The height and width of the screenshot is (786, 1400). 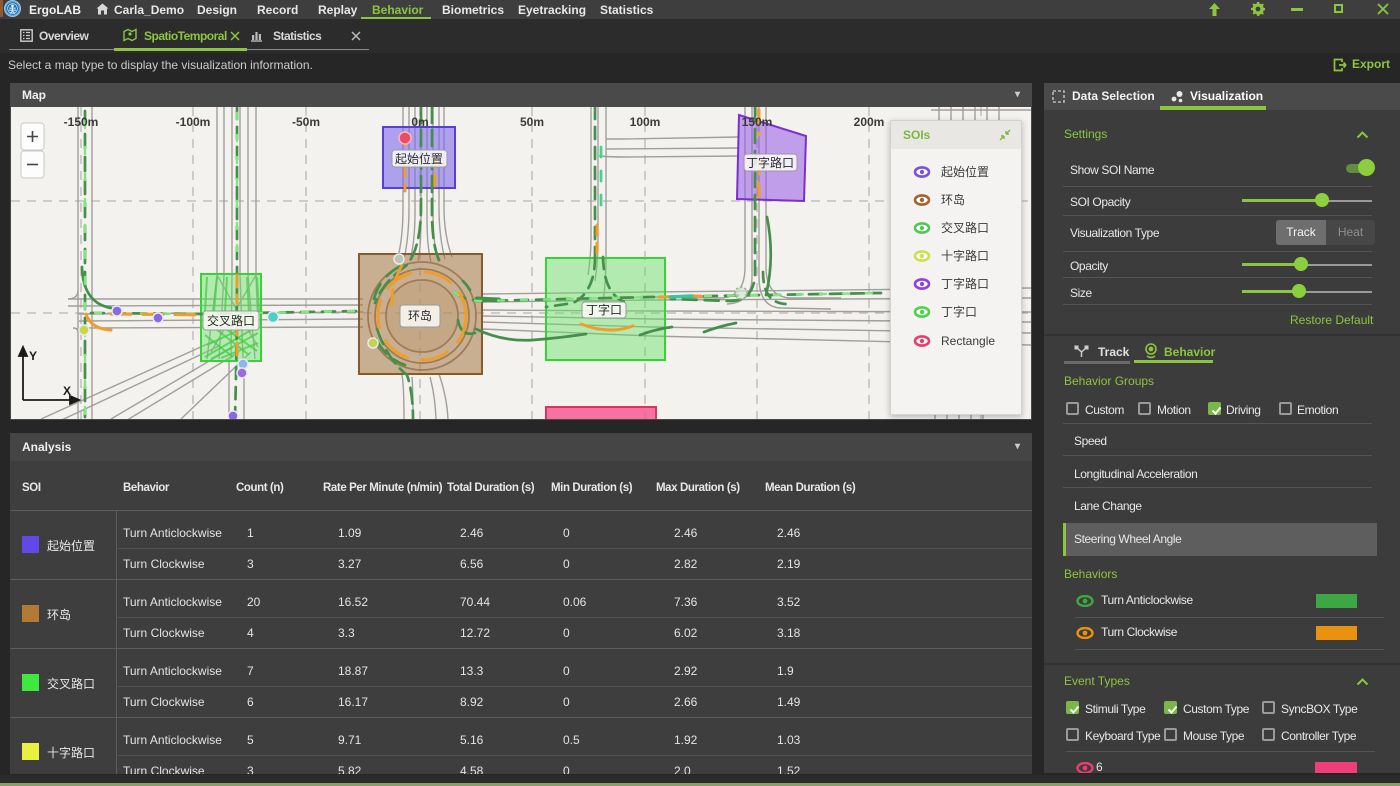 What do you see at coordinates (33, 356) in the screenshot?
I see `svg-text: Y` at bounding box center [33, 356].